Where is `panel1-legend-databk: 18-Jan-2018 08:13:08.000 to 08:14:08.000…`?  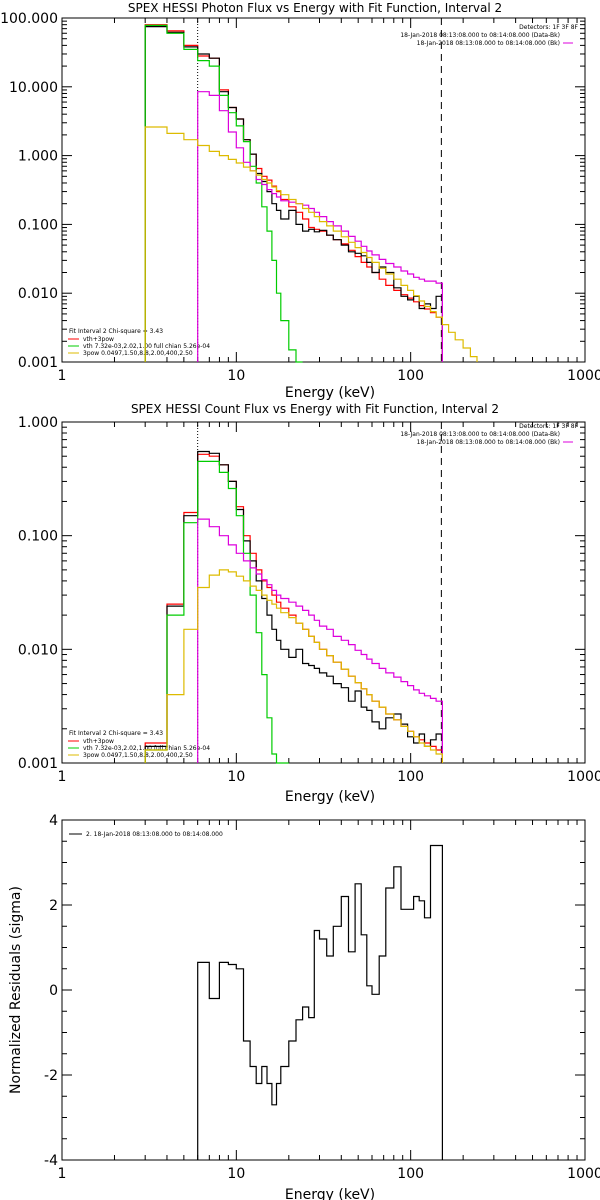 panel1-legend-databk: 18-Jan-2018 08:13:08.000 to 08:14:08.000… is located at coordinates (480, 35).